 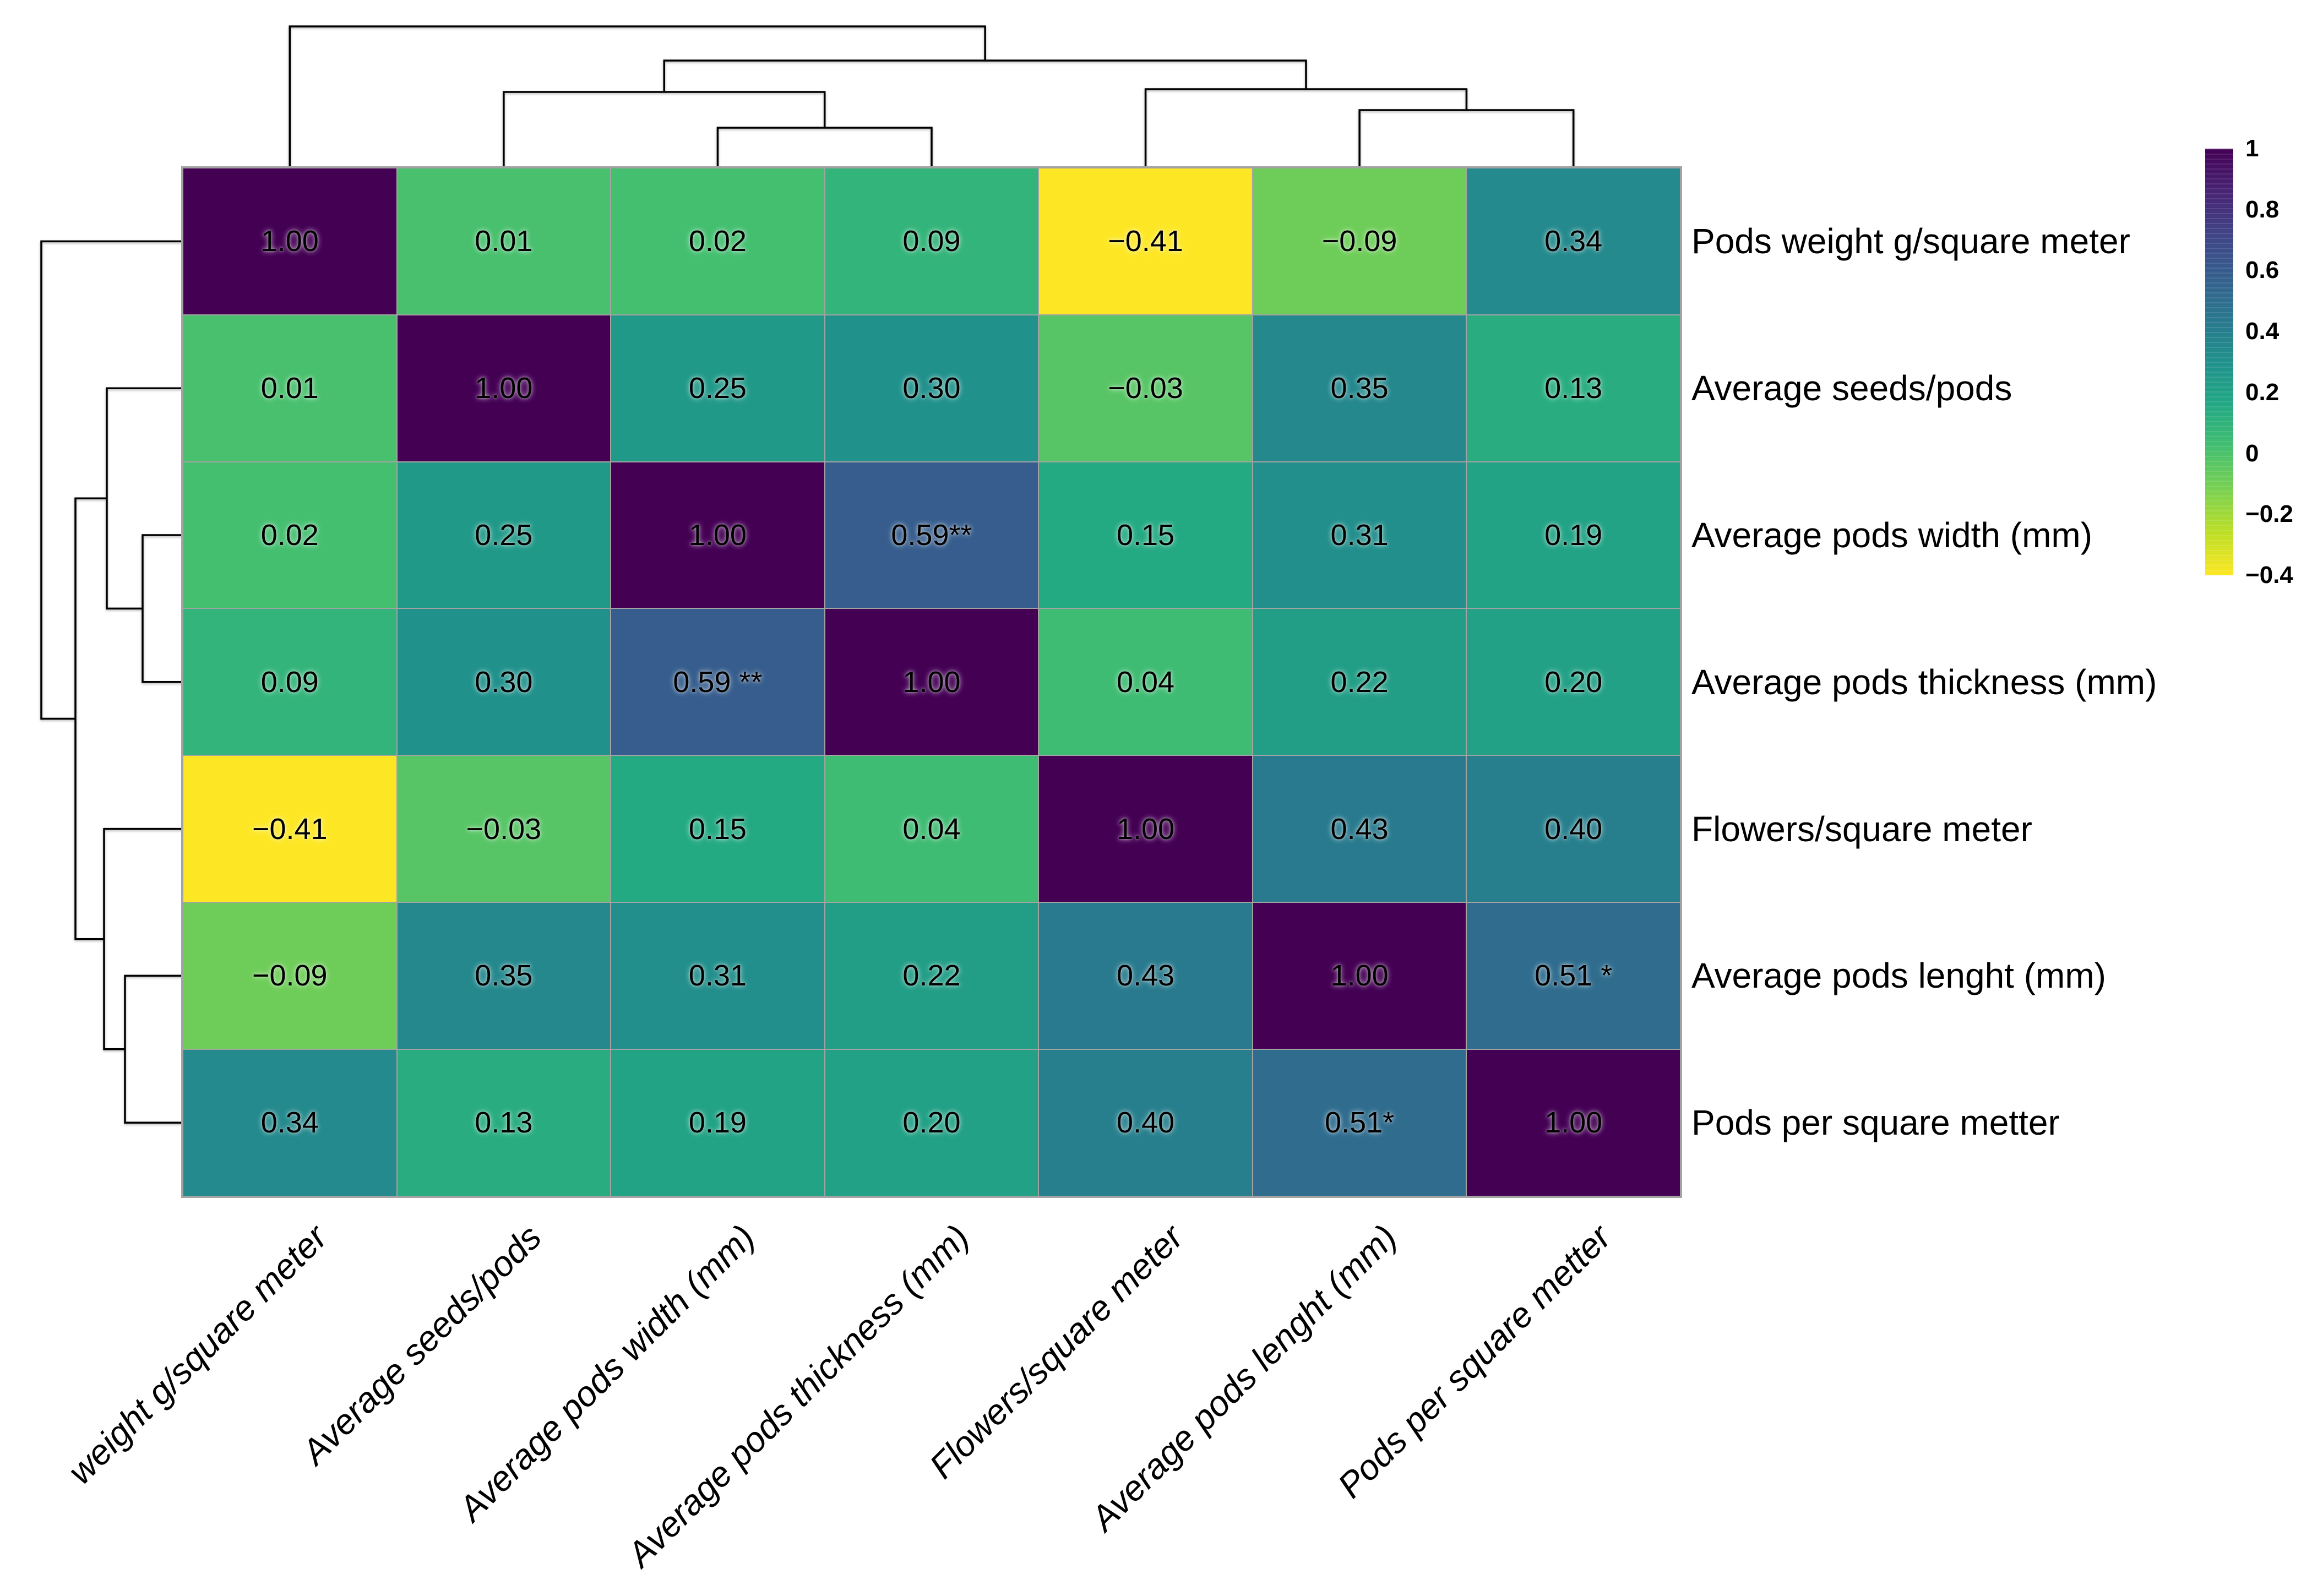 I want to click on heatmap-cell-value: 0.09, so click(x=932, y=241).